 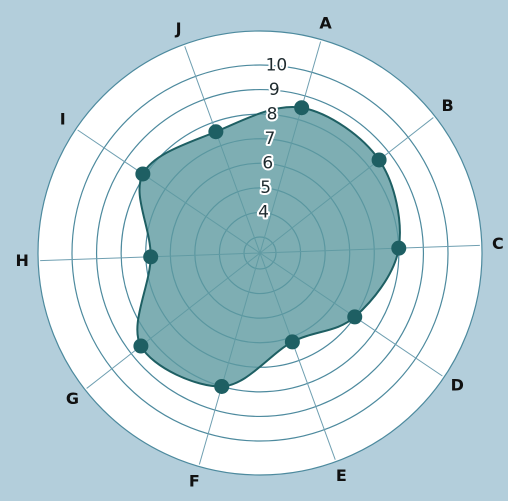 What do you see at coordinates (341, 475) in the screenshot?
I see `axis-label-E: E` at bounding box center [341, 475].